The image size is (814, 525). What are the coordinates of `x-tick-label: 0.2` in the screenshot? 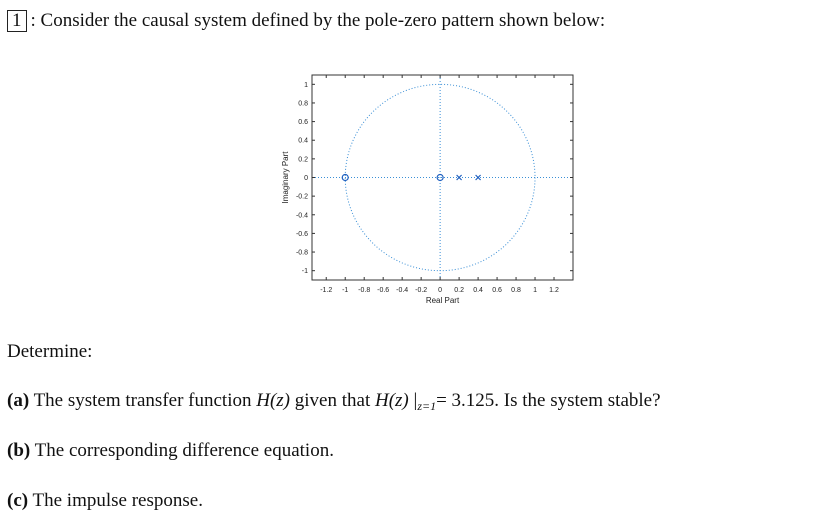 It's located at (459, 290).